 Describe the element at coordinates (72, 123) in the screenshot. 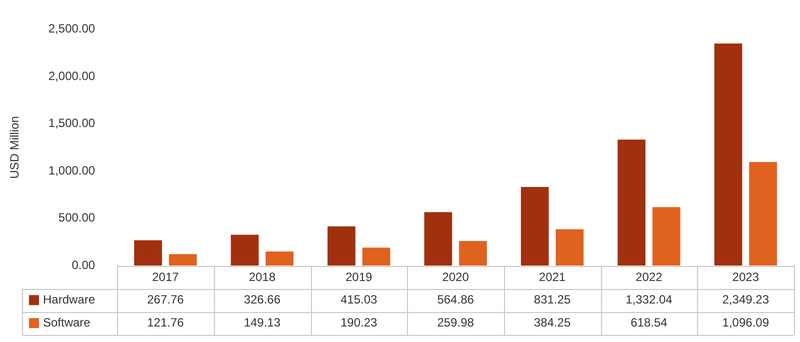

I see `y-tick-label: 1,500.00` at that location.